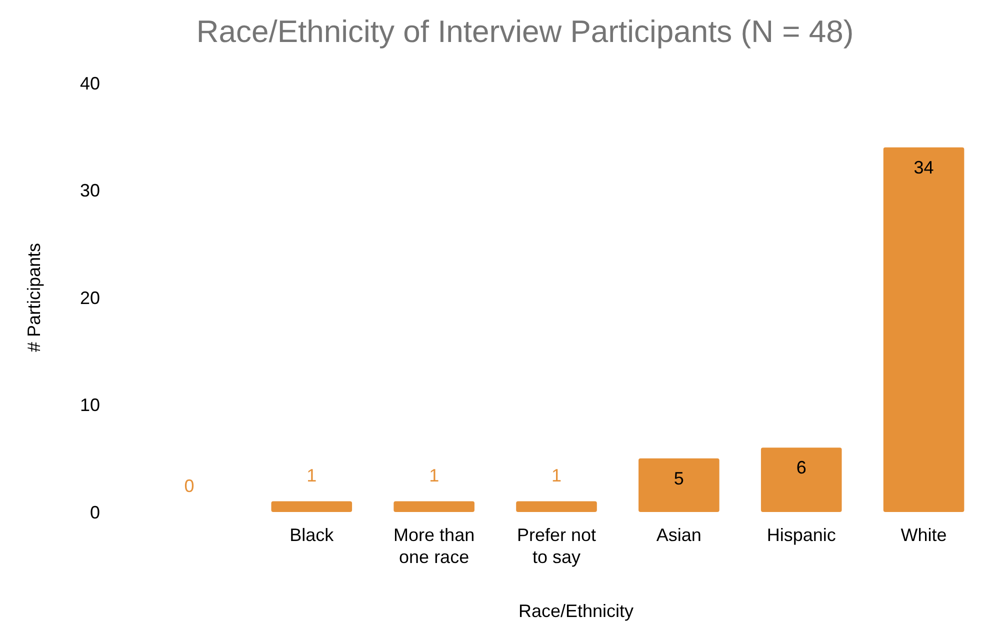  Describe the element at coordinates (312, 535) in the screenshot. I see `x-tick-label: Black` at that location.